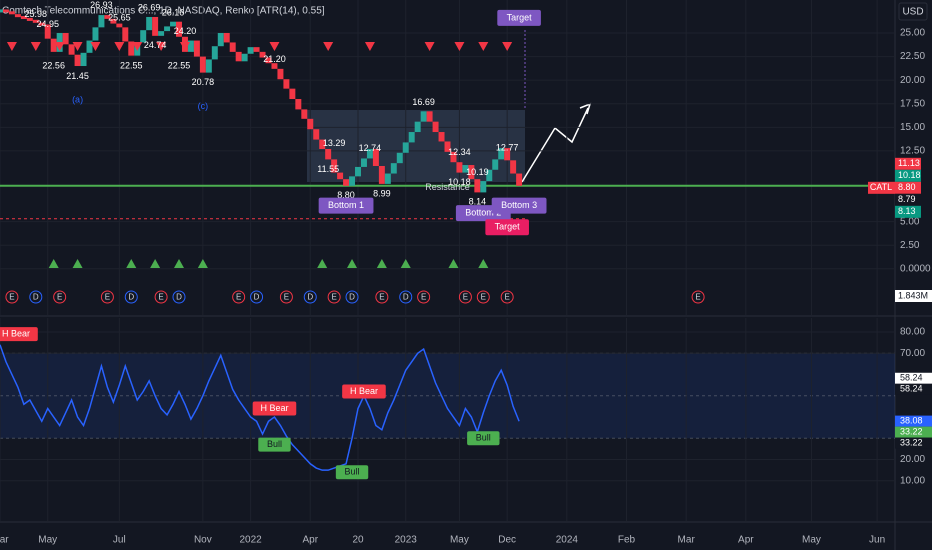  I want to click on pivot-label: 21.45, so click(77, 76).